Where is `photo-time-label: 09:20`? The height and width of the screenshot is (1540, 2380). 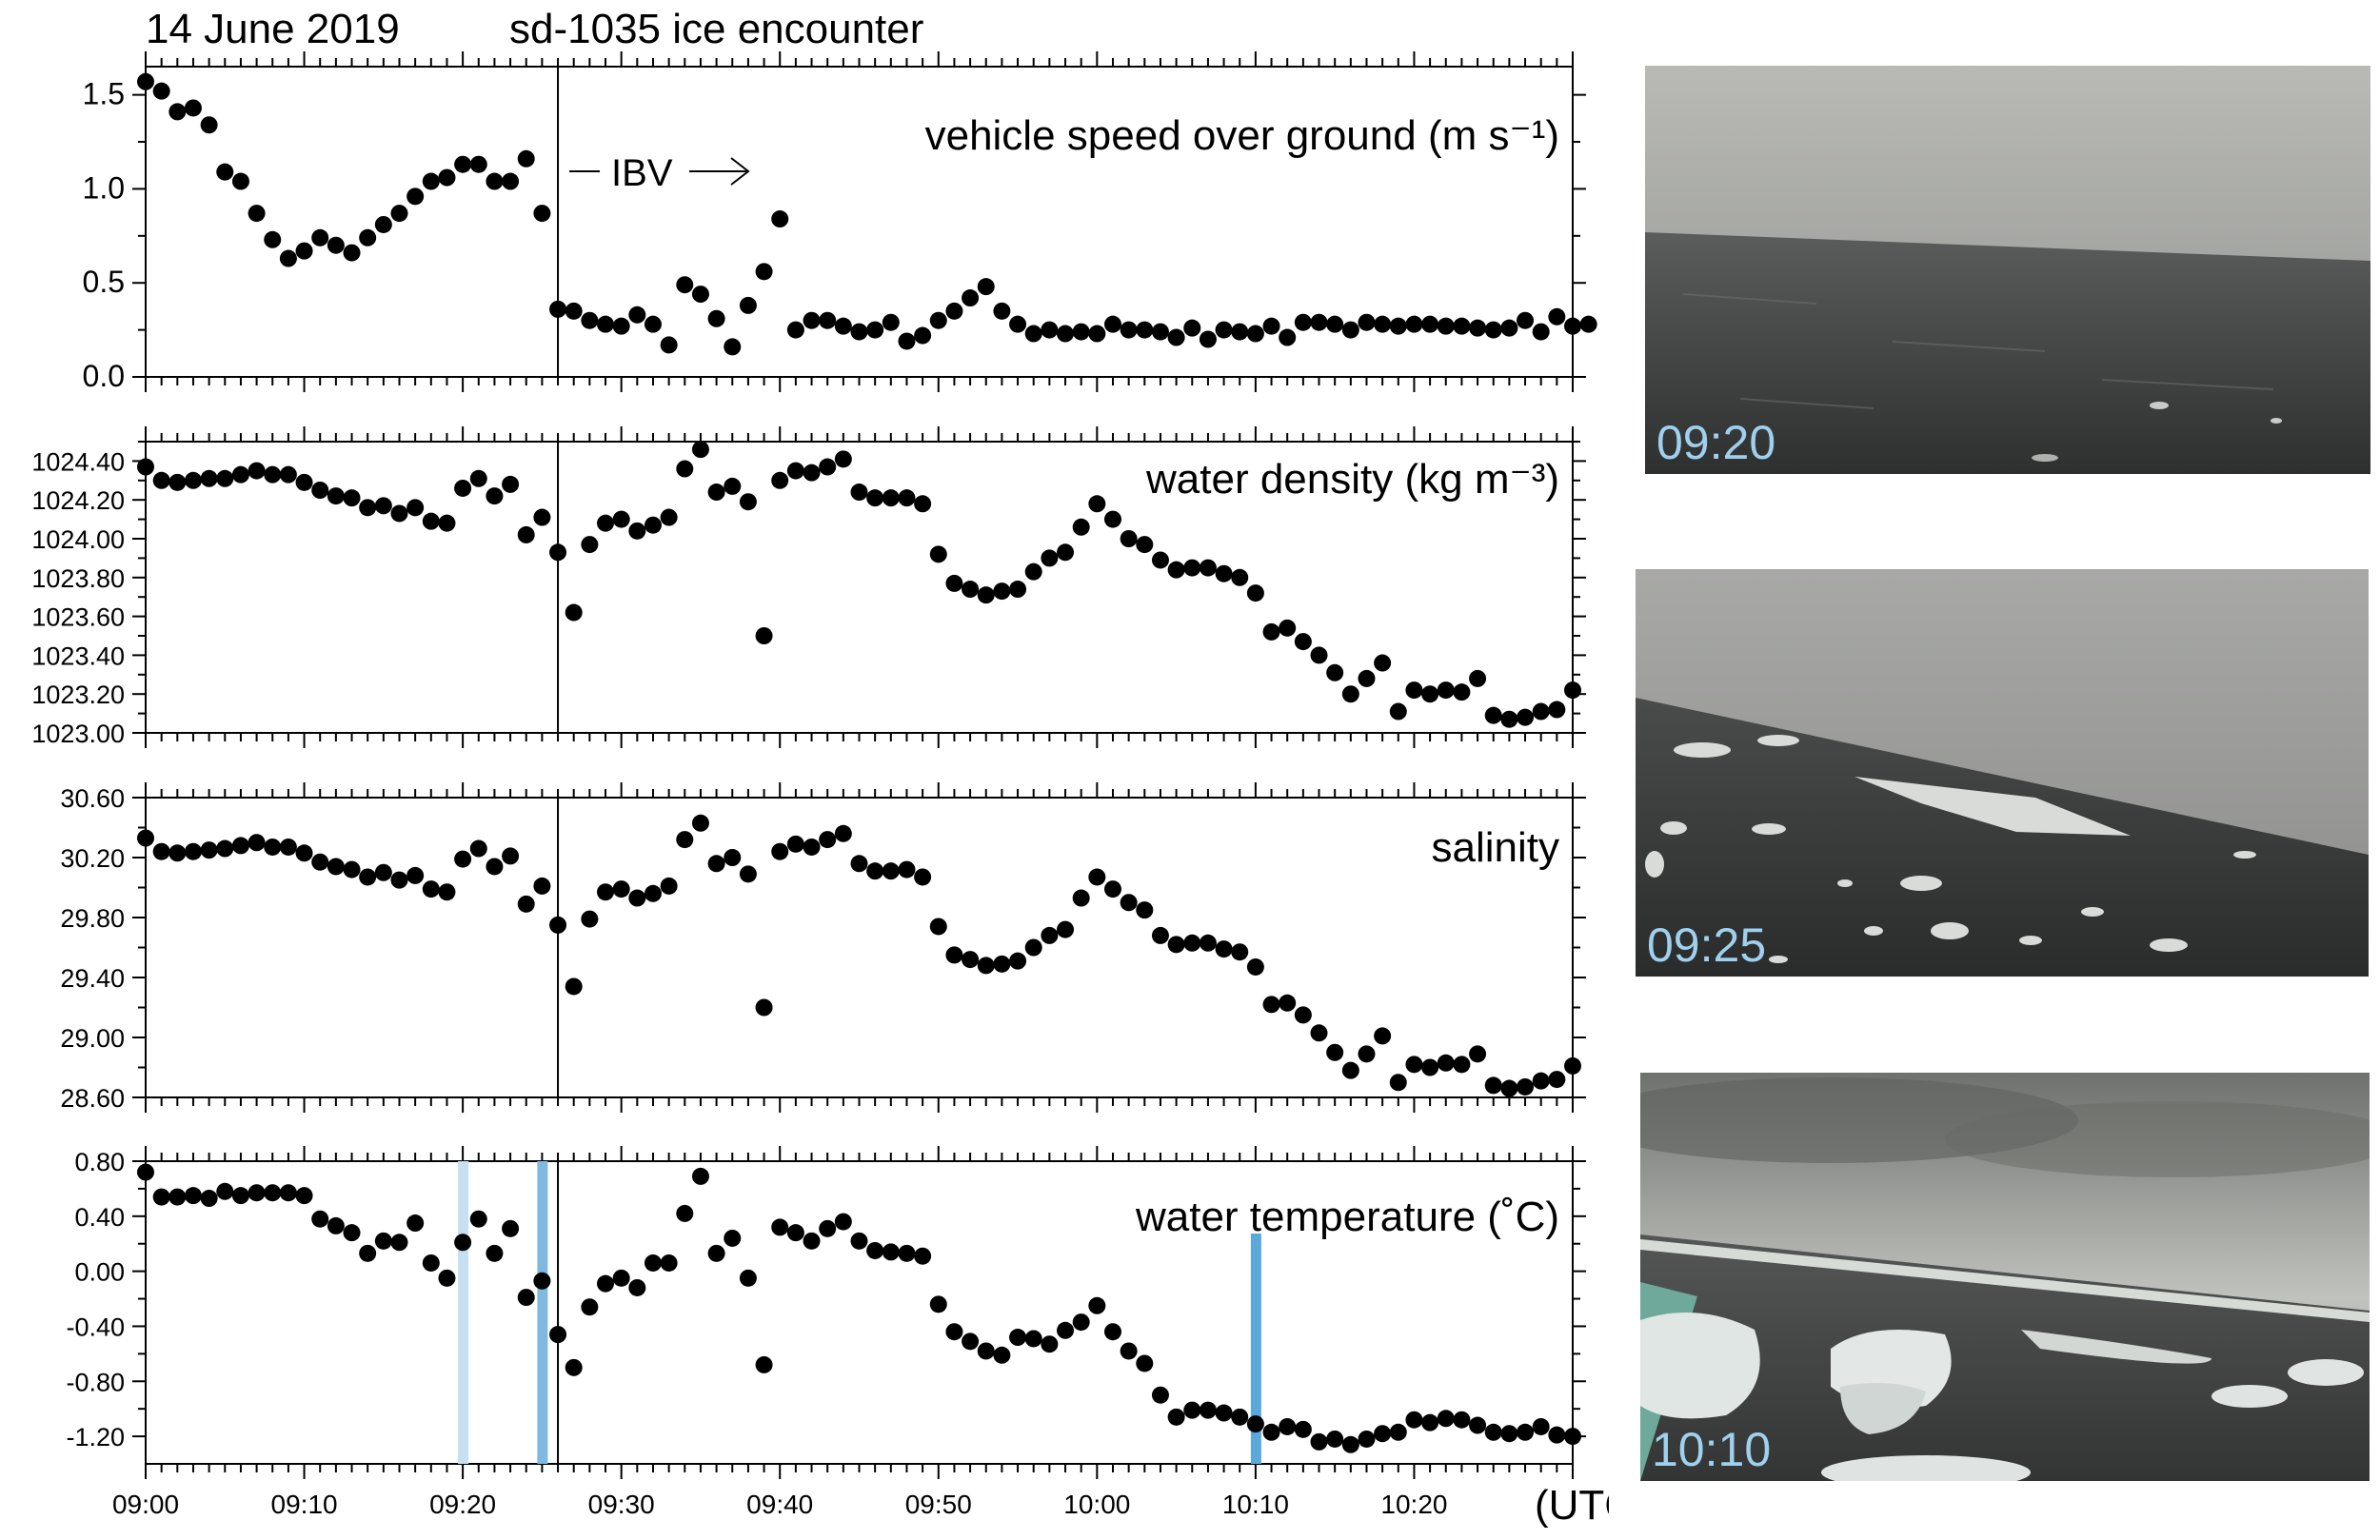 photo-time-label: 09:20 is located at coordinates (1716, 442).